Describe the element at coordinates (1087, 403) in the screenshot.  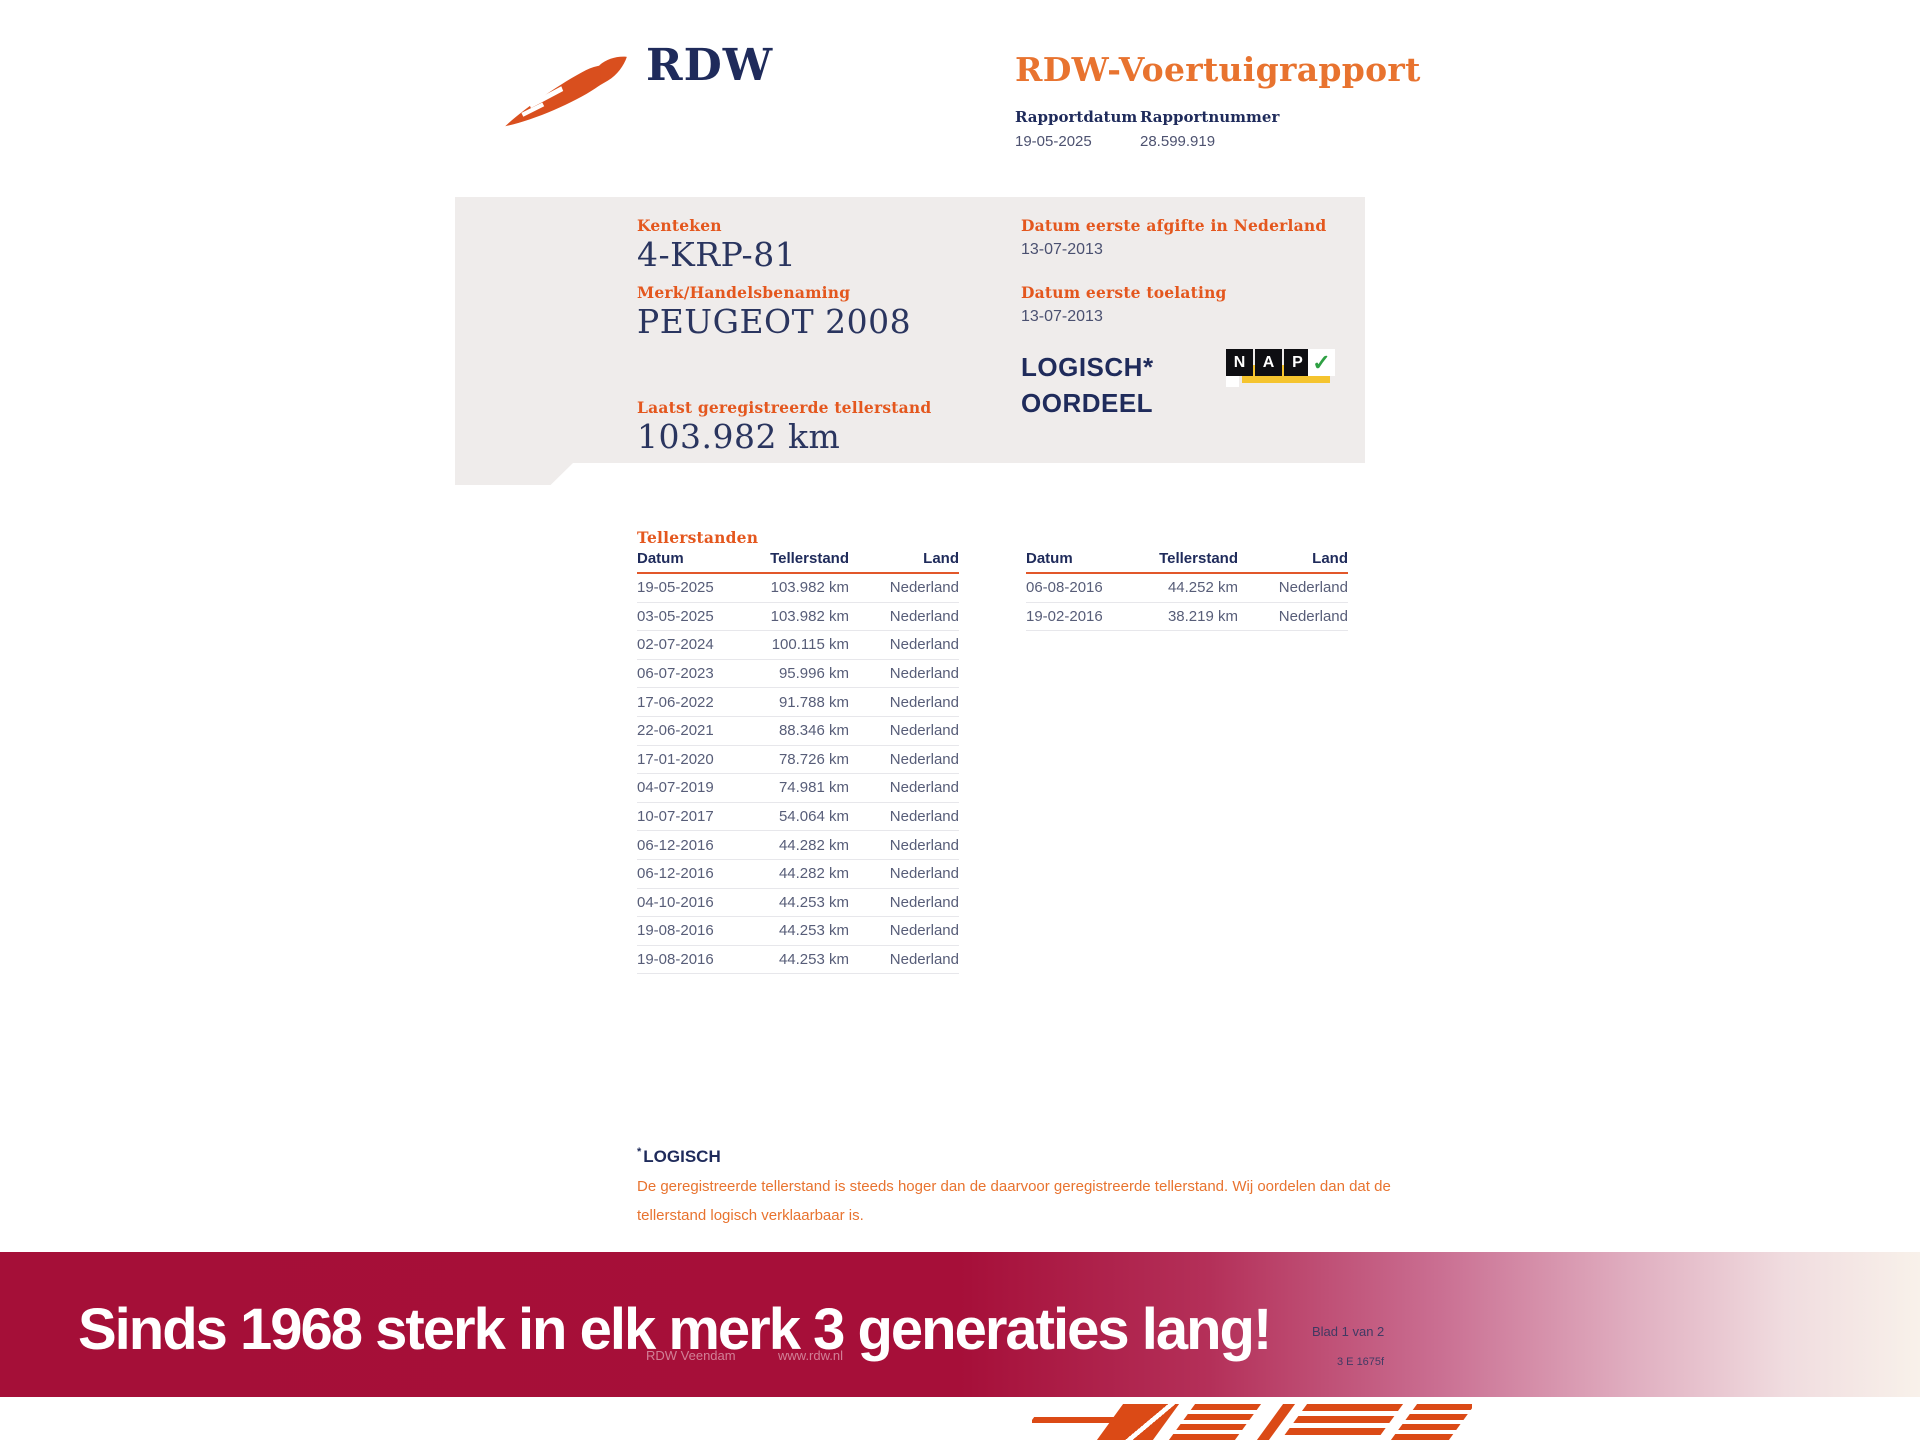
I see `oordeel-line2: OORDEEL` at that location.